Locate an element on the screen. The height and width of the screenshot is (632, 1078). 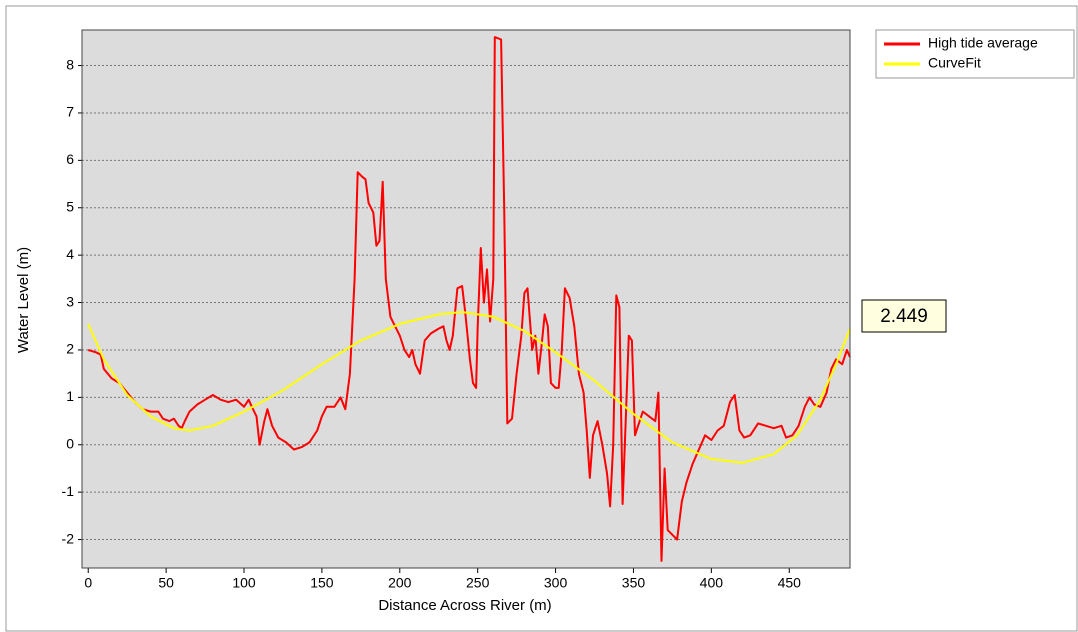
x-tick-label: 150 is located at coordinates (322, 583).